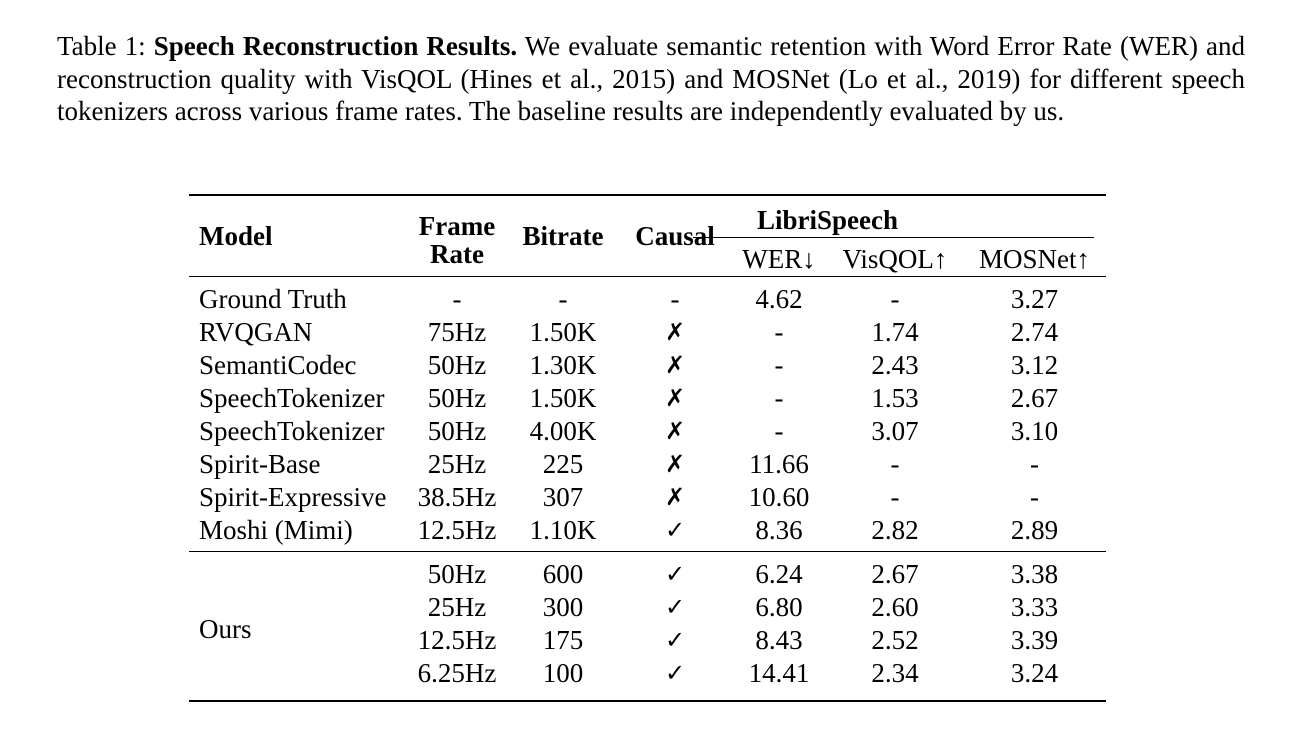  Describe the element at coordinates (895, 530) in the screenshot. I see `cell-visqol: 2.82` at that location.